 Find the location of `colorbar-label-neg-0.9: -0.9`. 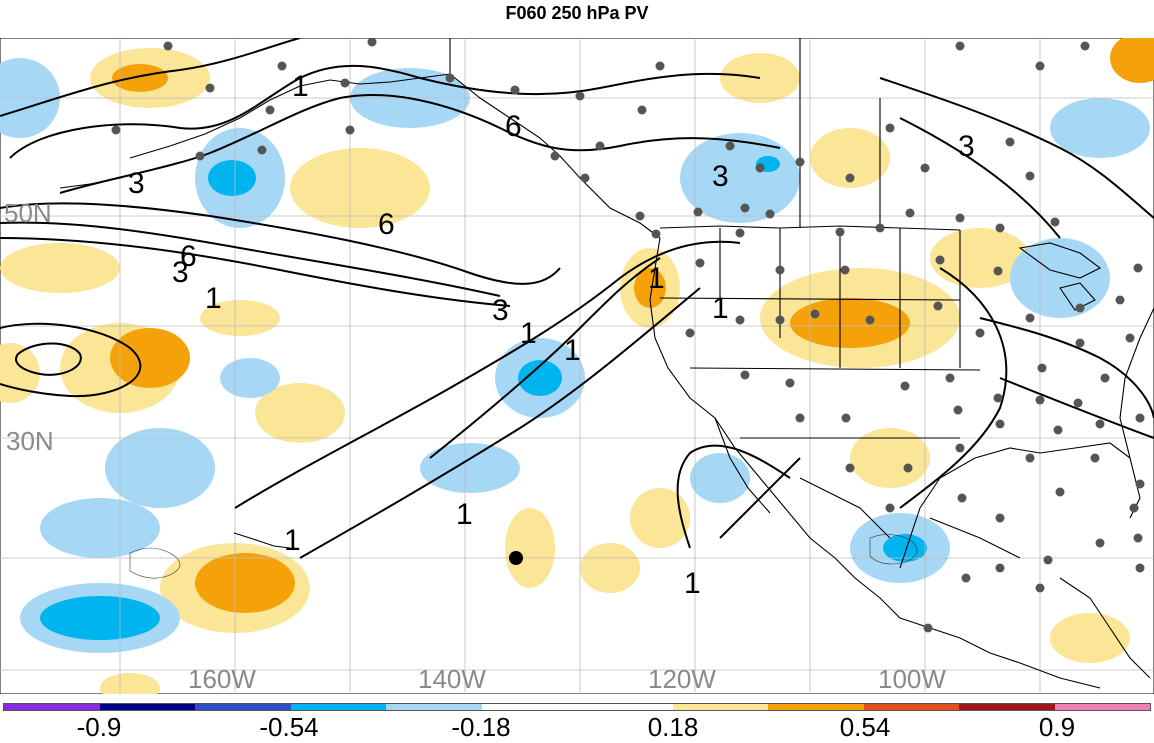

colorbar-label-neg-0.9: -0.9 is located at coordinates (99, 727).